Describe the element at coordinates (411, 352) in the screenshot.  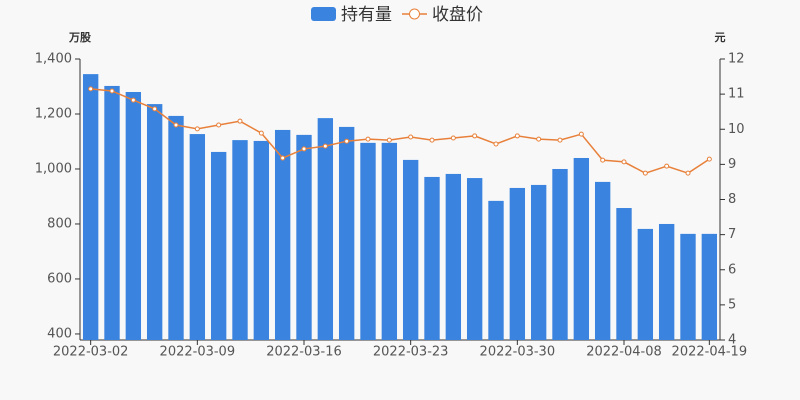
I see `x-tick-label: 2022-03-23` at that location.